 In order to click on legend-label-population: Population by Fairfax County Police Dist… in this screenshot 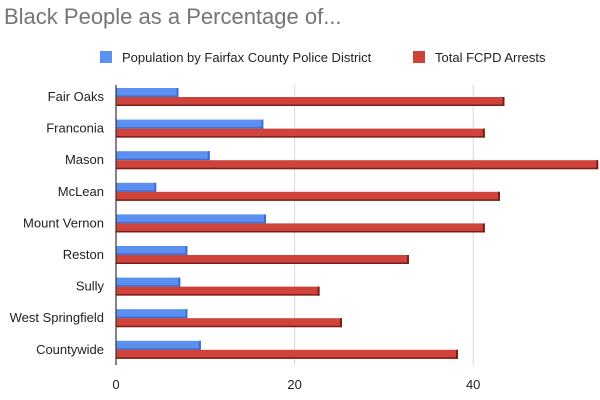, I will do `click(247, 57)`.